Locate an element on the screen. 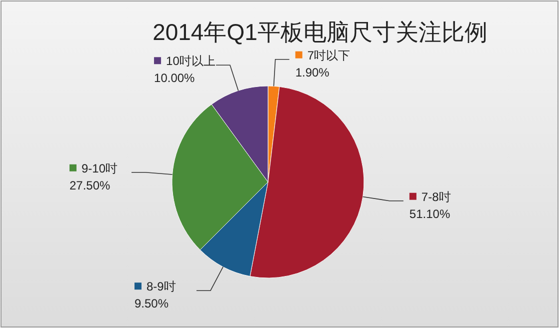  legend-label: 10吋以上 is located at coordinates (191, 61).